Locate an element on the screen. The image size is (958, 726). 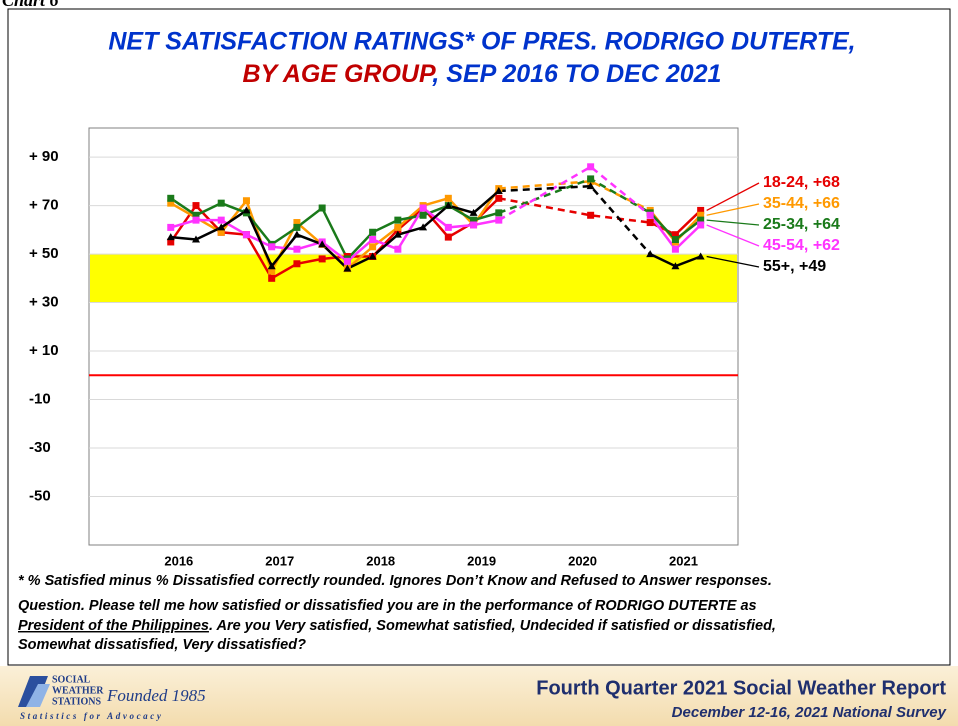
band is located at coordinates (413, 278).